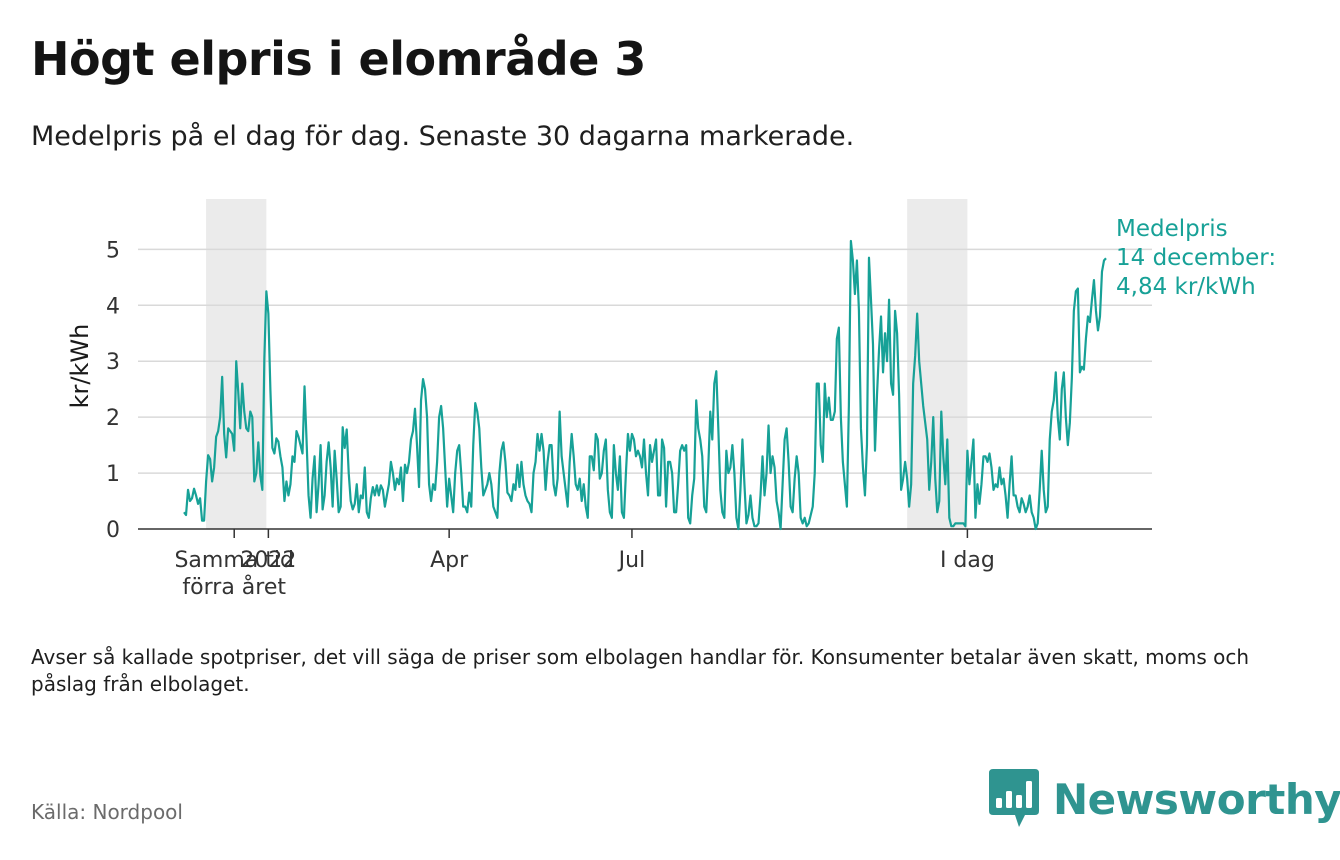 This screenshot has height=860, width=1340. What do you see at coordinates (1186, 287) in the screenshot?
I see `annotation-line: 4,84 kr/kWh` at bounding box center [1186, 287].